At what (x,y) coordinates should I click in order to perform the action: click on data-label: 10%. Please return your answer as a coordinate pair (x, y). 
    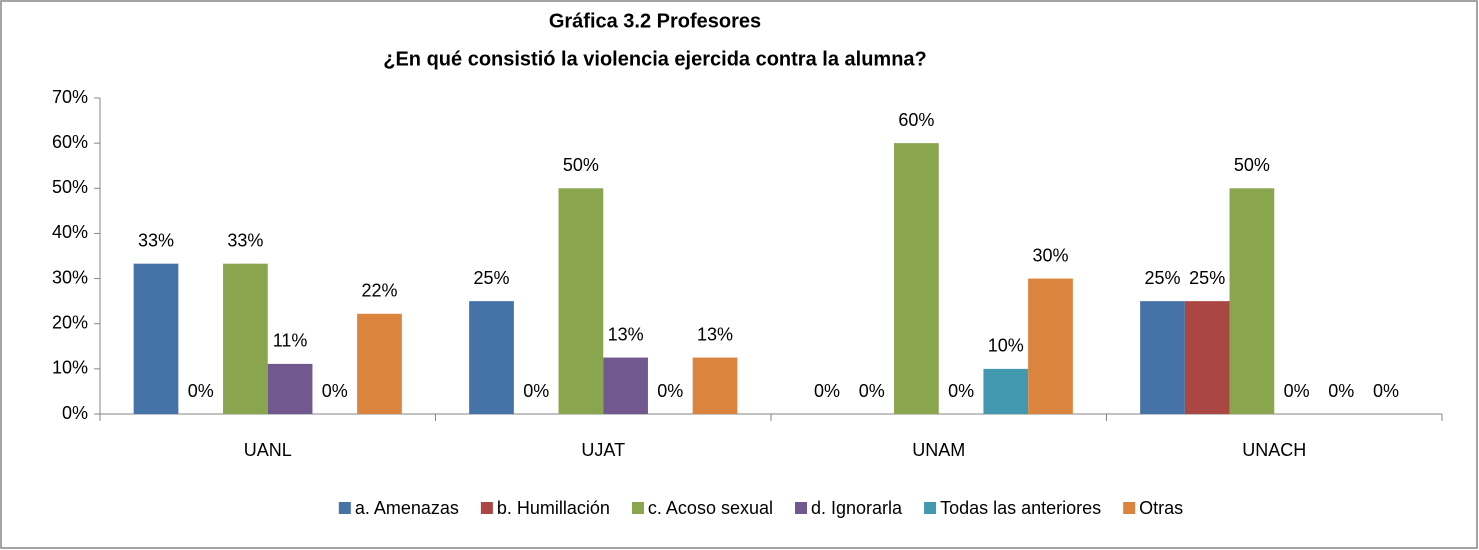
    Looking at the image, I should click on (1006, 346).